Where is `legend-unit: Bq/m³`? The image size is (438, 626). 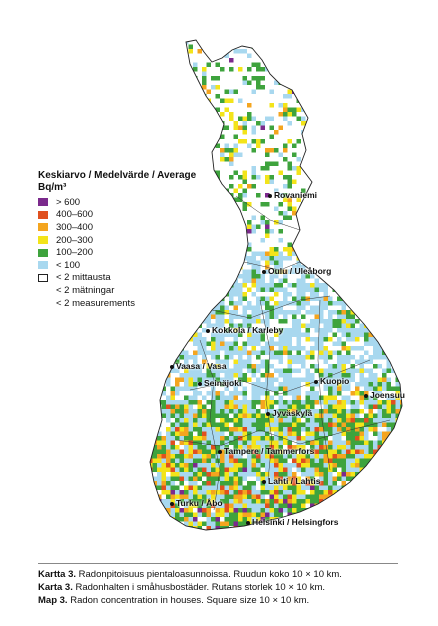
legend-unit: Bq/m³ is located at coordinates (52, 187).